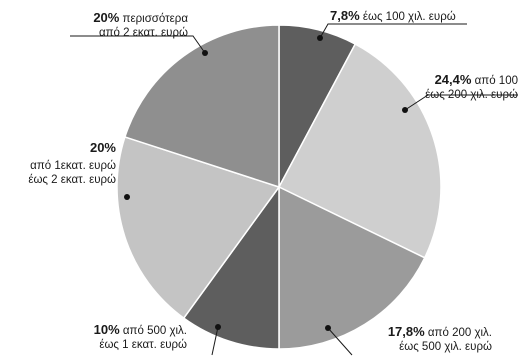  I want to click on slice-label-1: 7,8% έως 100 χιλ. ευρώ, so click(393, 15).